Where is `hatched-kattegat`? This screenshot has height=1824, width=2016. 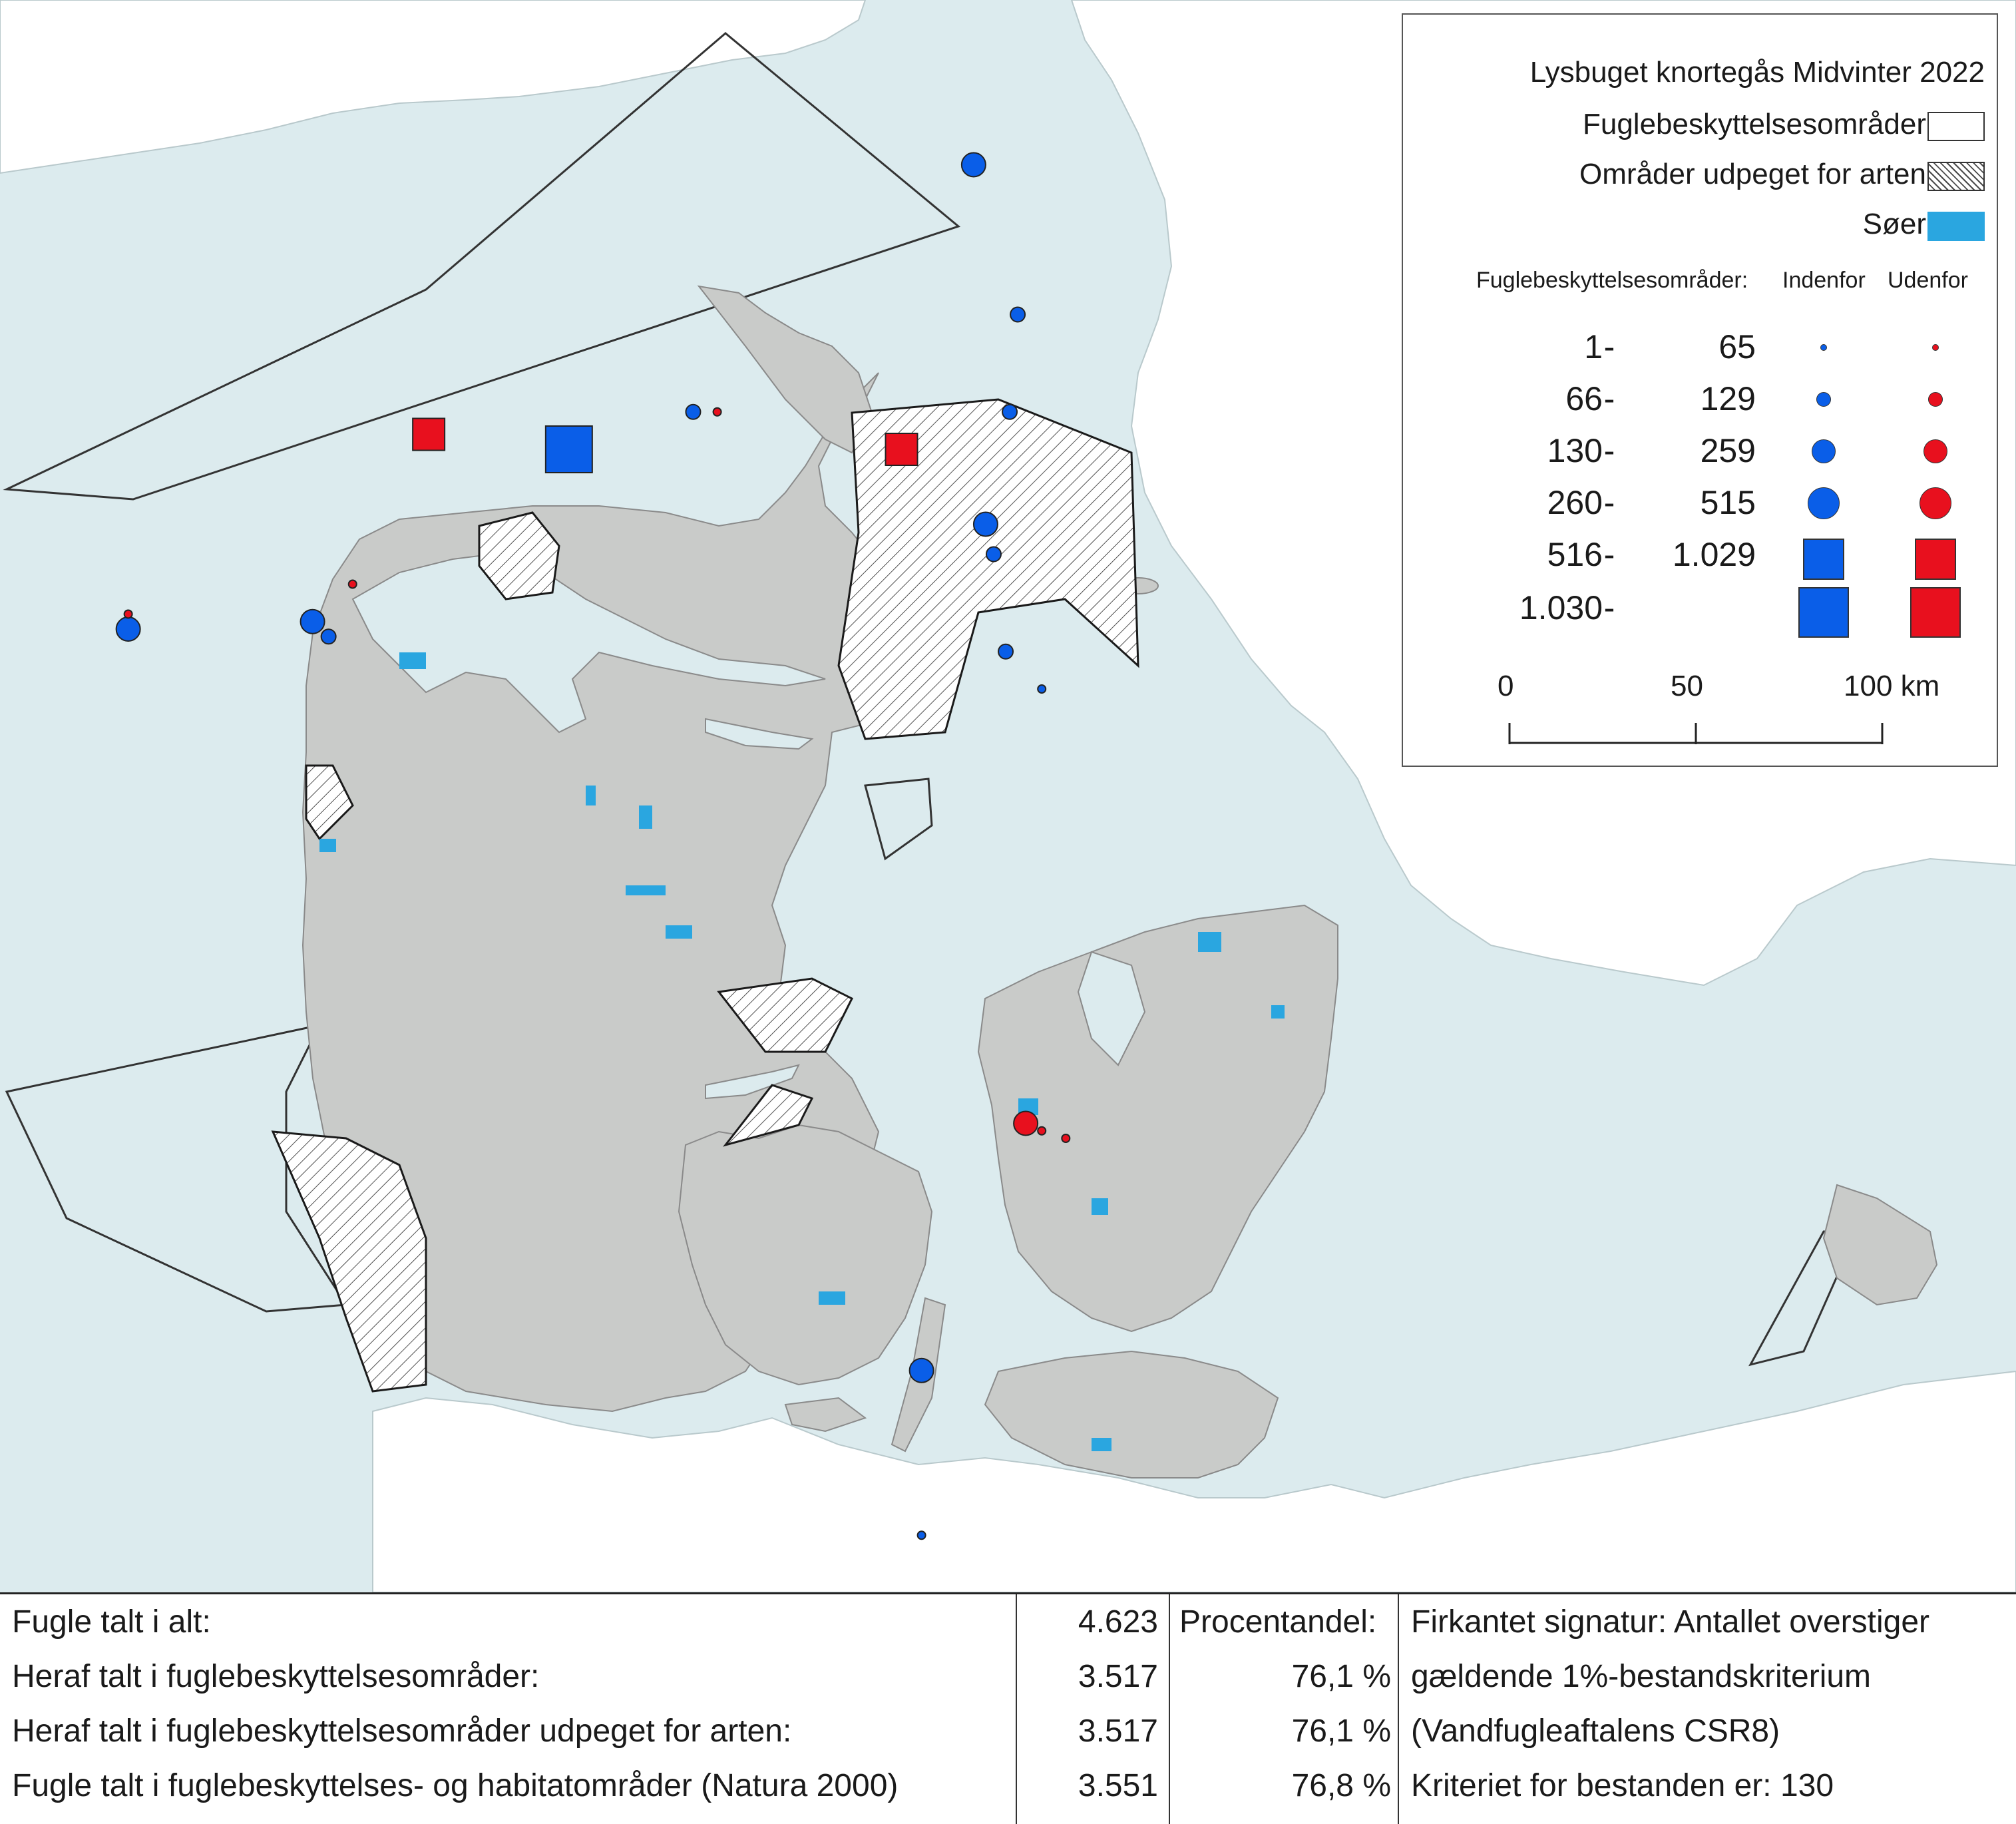
hatched-kattegat is located at coordinates (988, 569).